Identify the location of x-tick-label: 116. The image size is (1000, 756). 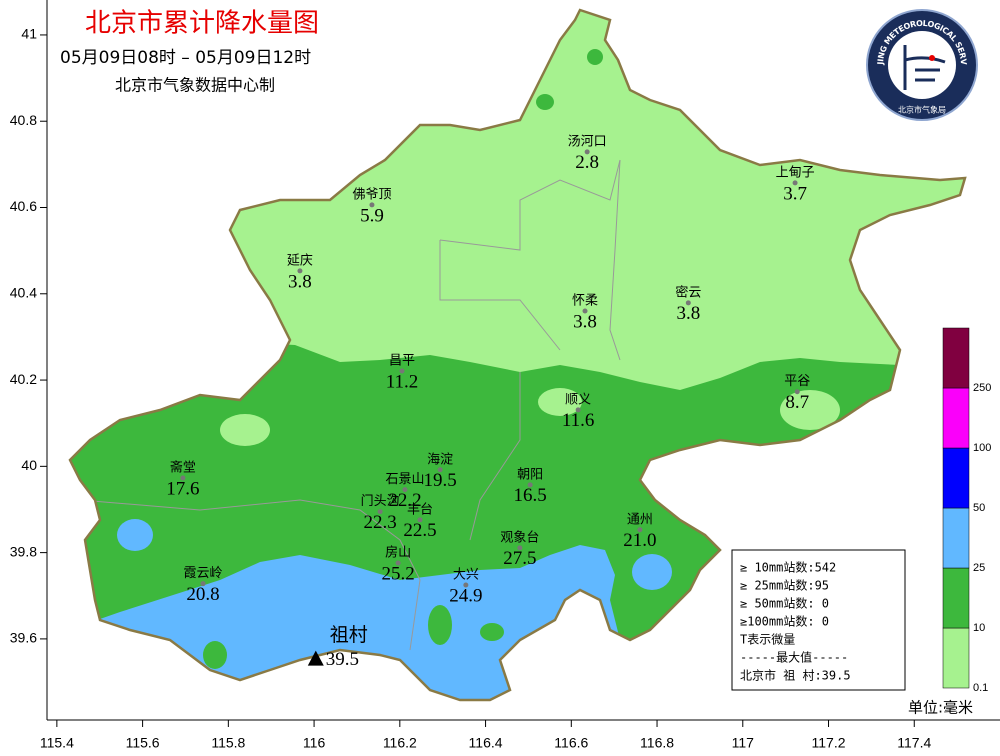
(314, 743).